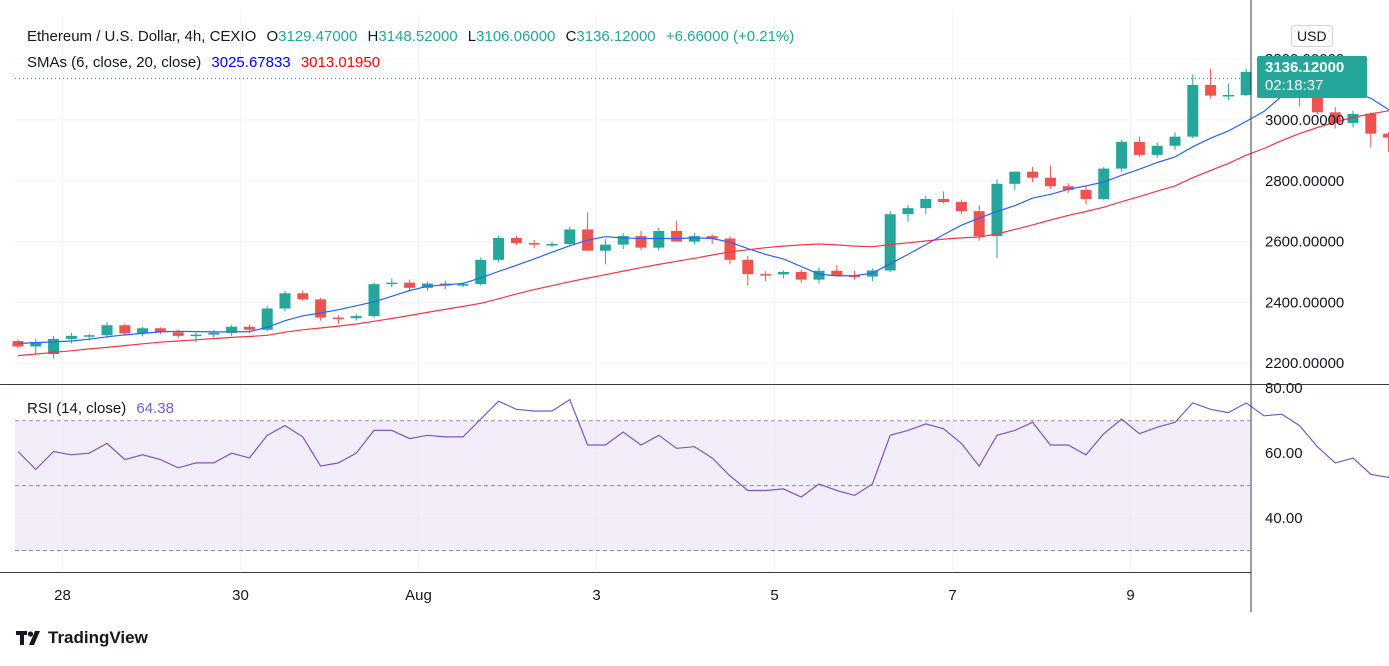  Describe the element at coordinates (1294, 85) in the screenshot. I see `bar-countdown: 02:18:37` at that location.